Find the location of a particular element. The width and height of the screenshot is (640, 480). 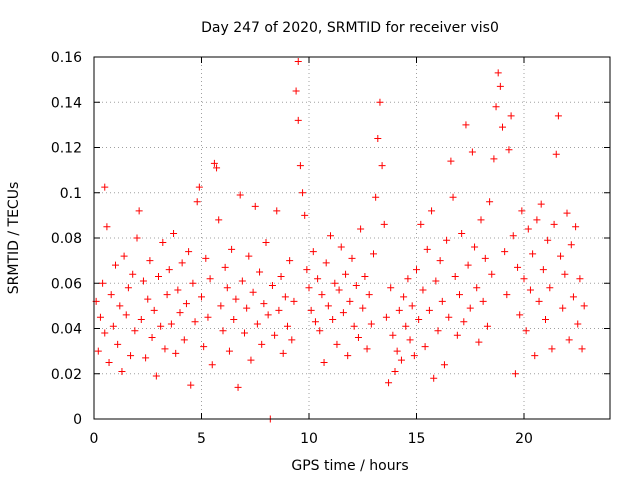

y-tick-label: 0.02 is located at coordinates (66, 375).